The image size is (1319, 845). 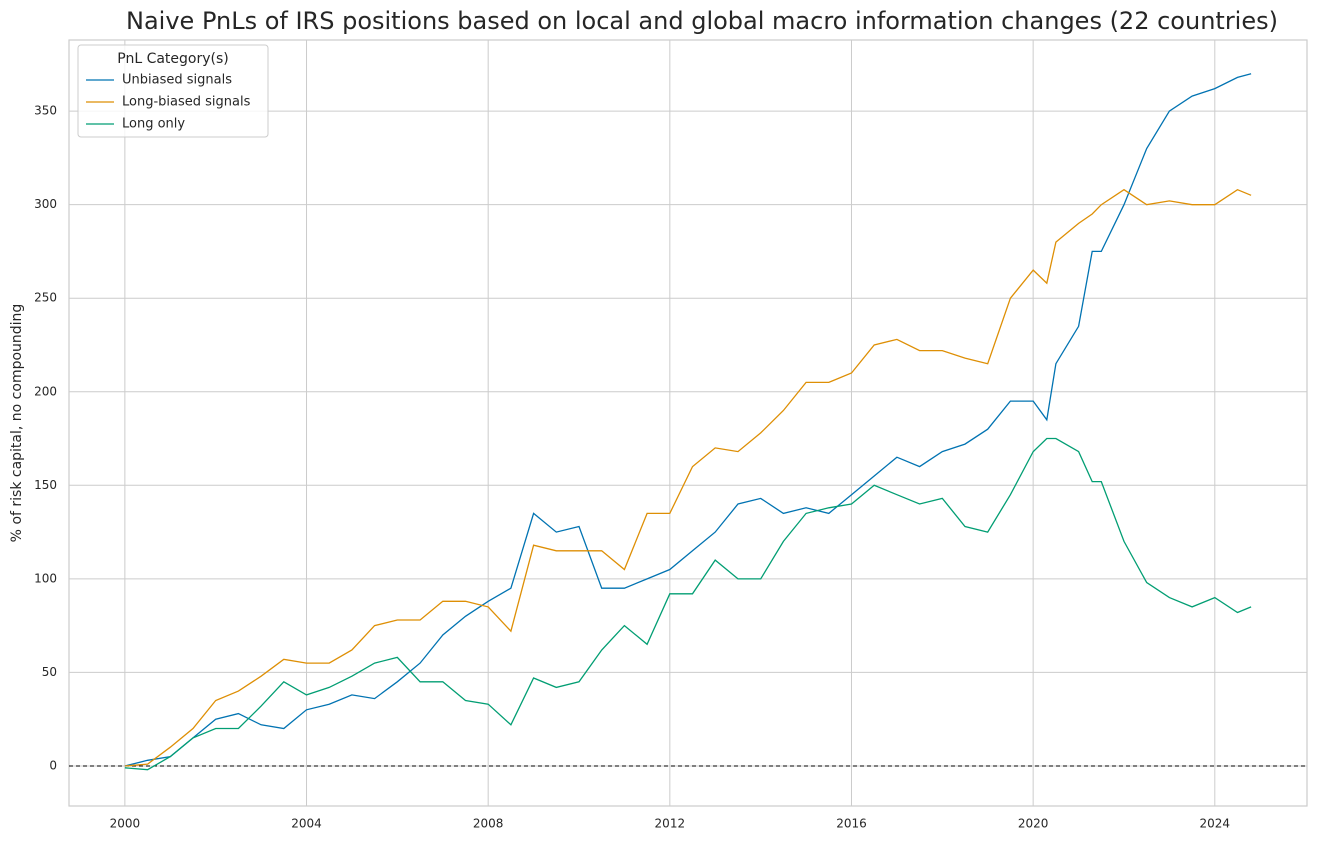 What do you see at coordinates (306, 824) in the screenshot?
I see `x-tick-label: 2004` at bounding box center [306, 824].